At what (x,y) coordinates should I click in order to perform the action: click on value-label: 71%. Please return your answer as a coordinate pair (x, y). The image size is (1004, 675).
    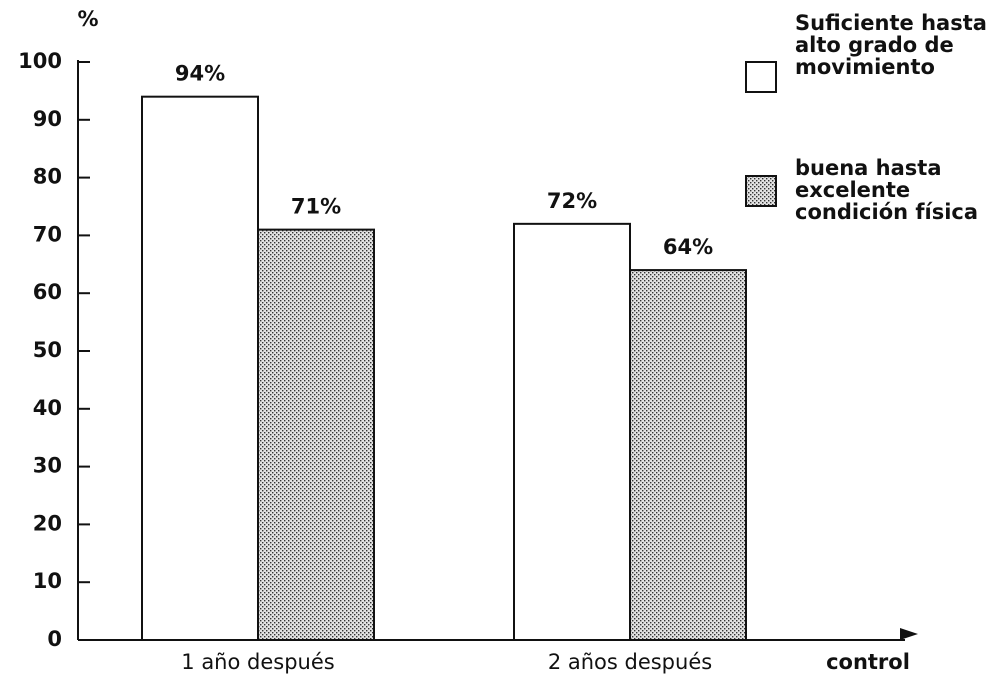
    Looking at the image, I should click on (316, 207).